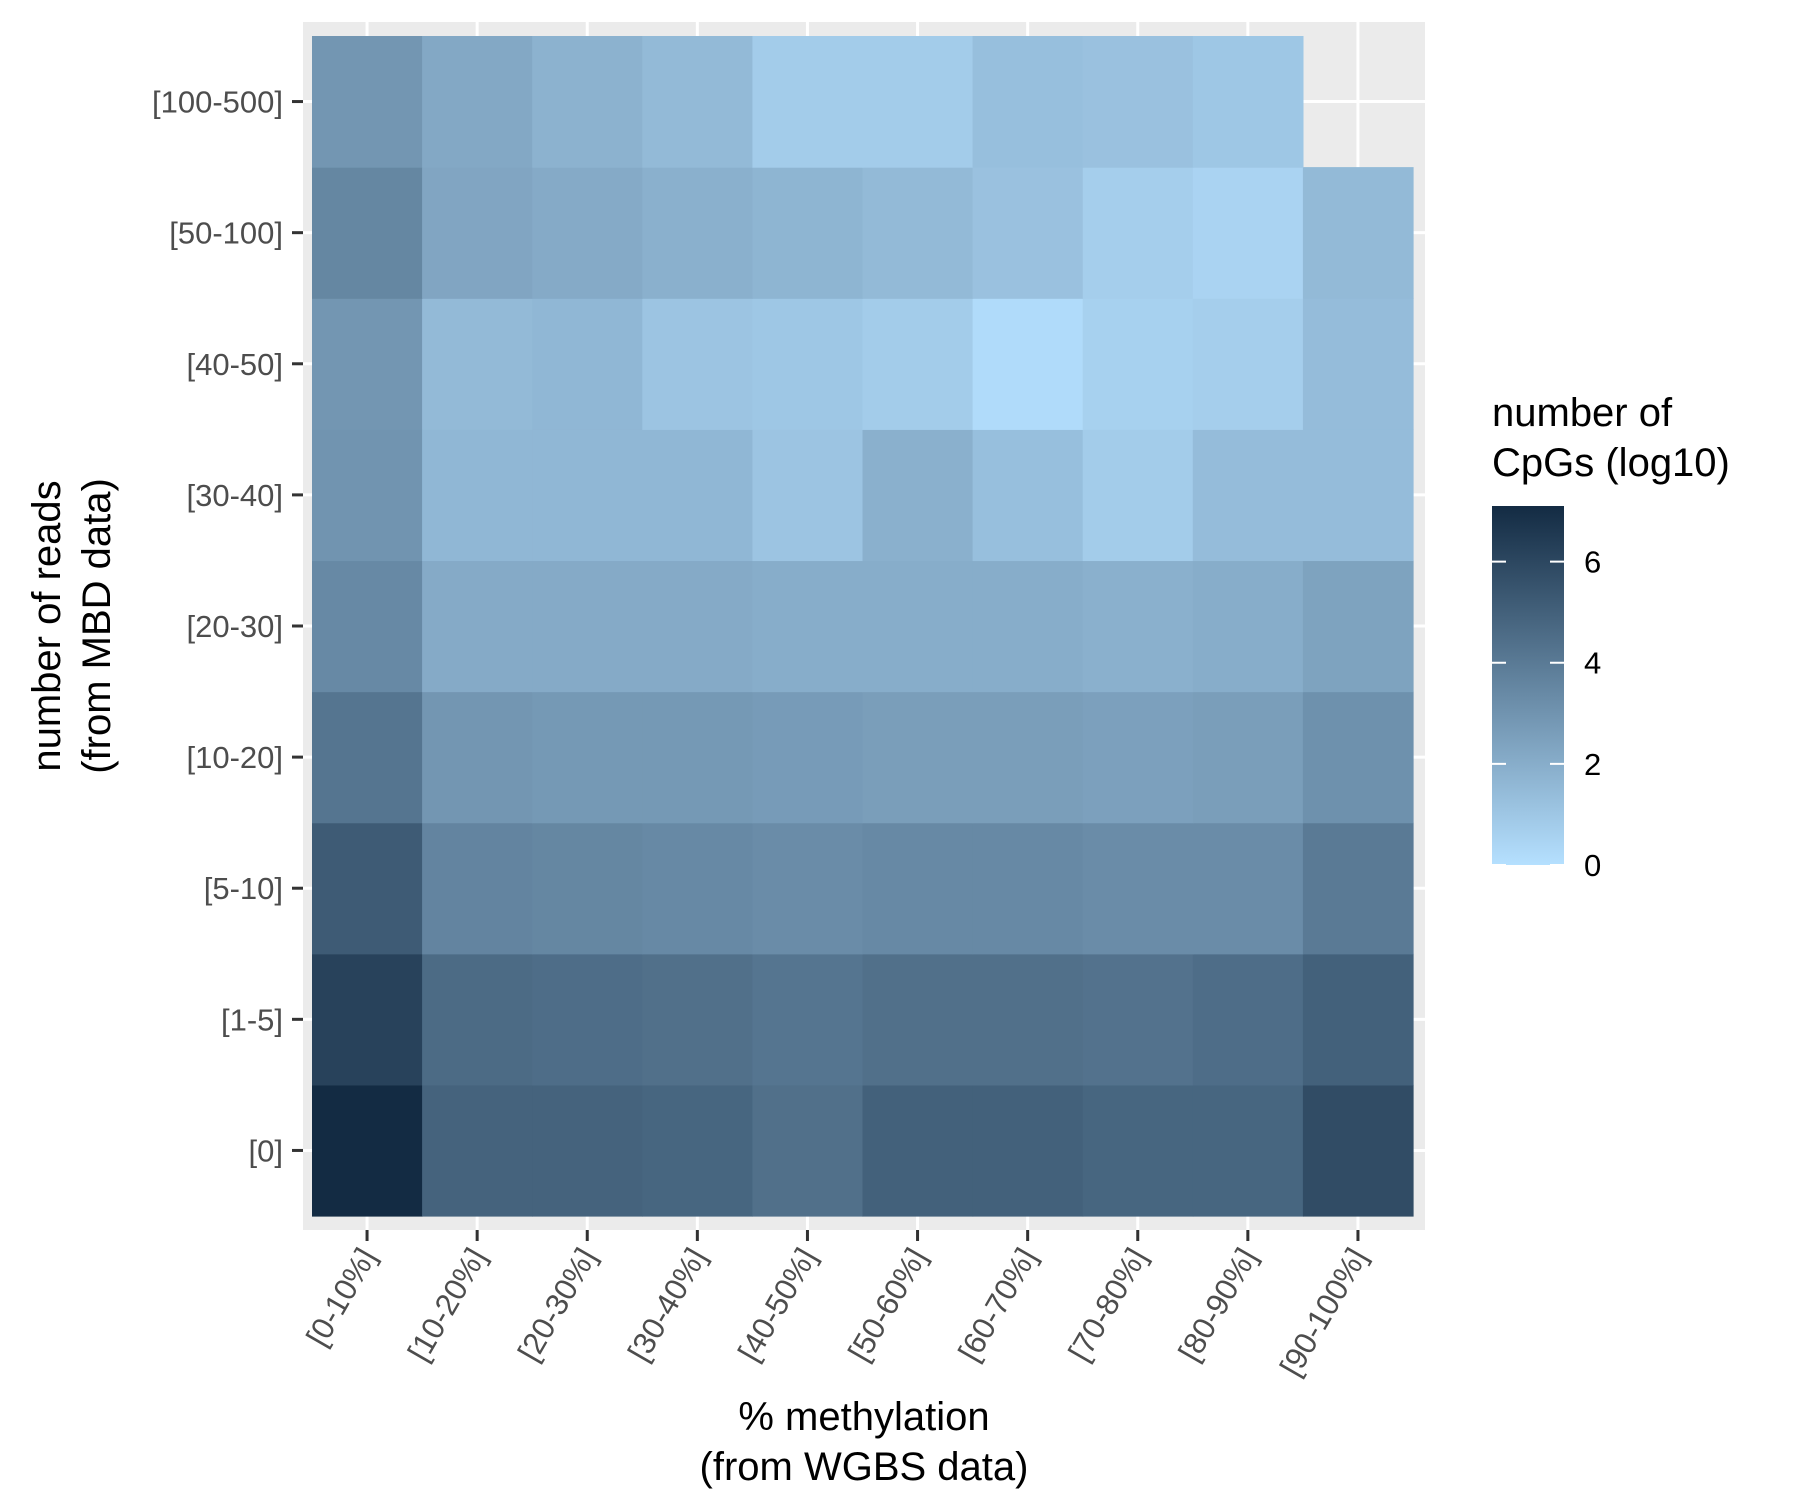 This screenshot has width=1800, height=1500. I want to click on heatmap-cell-[0]-[70-80%], so click(1138, 1150).